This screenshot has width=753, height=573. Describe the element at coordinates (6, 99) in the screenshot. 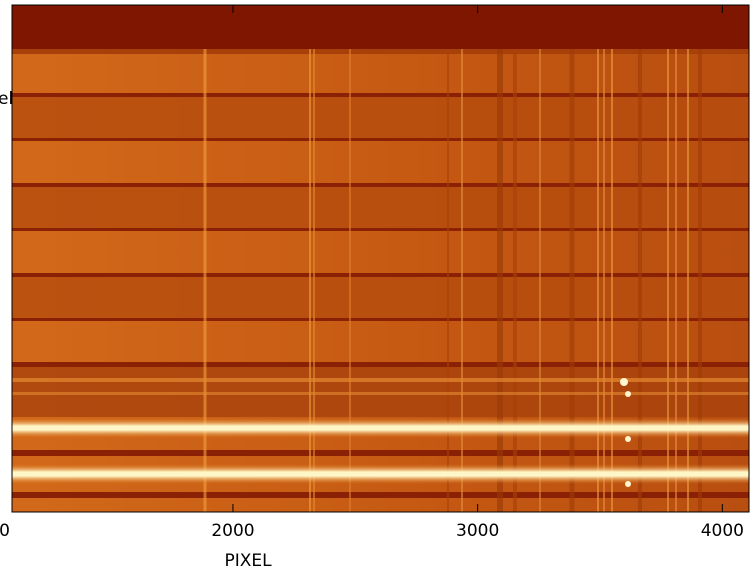

I see `side-label: el` at that location.